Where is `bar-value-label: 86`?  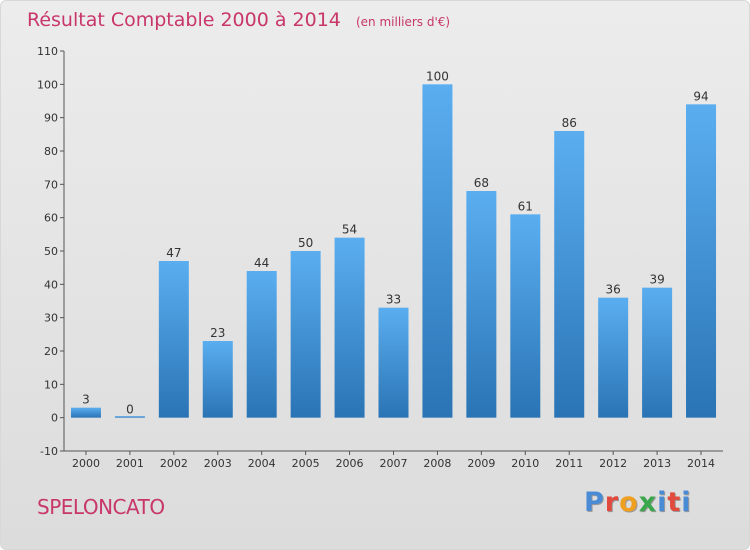
bar-value-label: 86 is located at coordinates (569, 123).